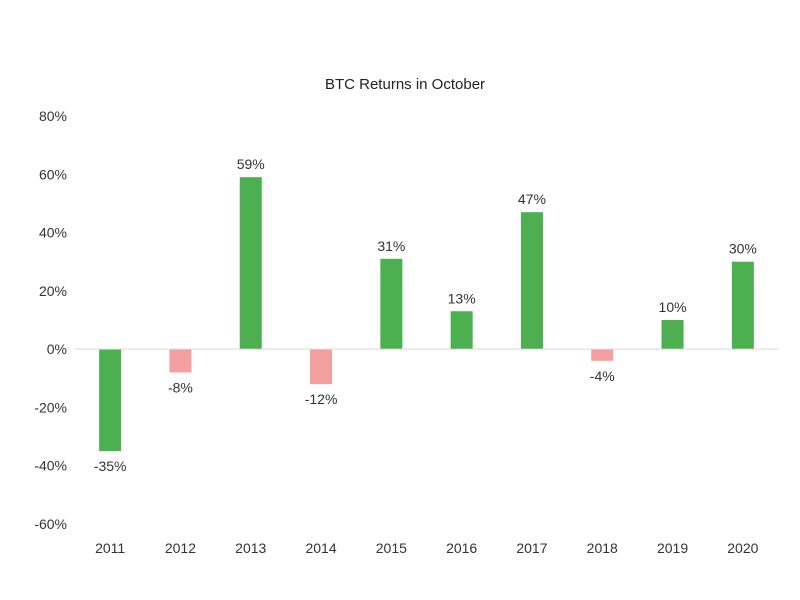 The height and width of the screenshot is (600, 800). What do you see at coordinates (602, 548) in the screenshot?
I see `x-tick-label: 2018` at bounding box center [602, 548].